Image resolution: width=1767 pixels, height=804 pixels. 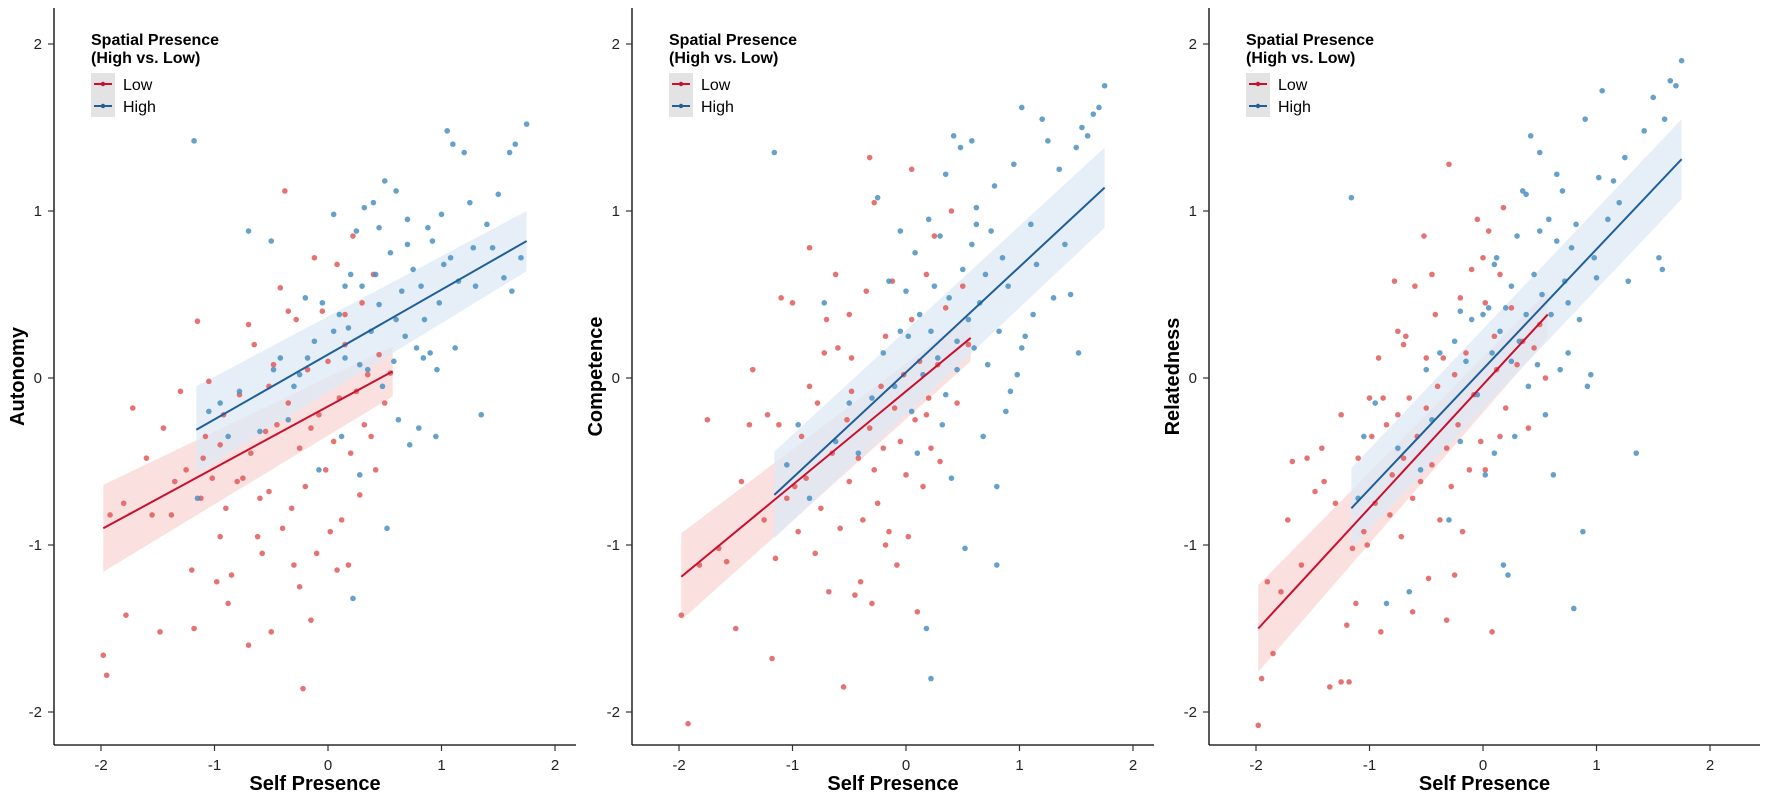 I want to click on legend-subtitle: (High vs. Low), so click(x=1300, y=58).